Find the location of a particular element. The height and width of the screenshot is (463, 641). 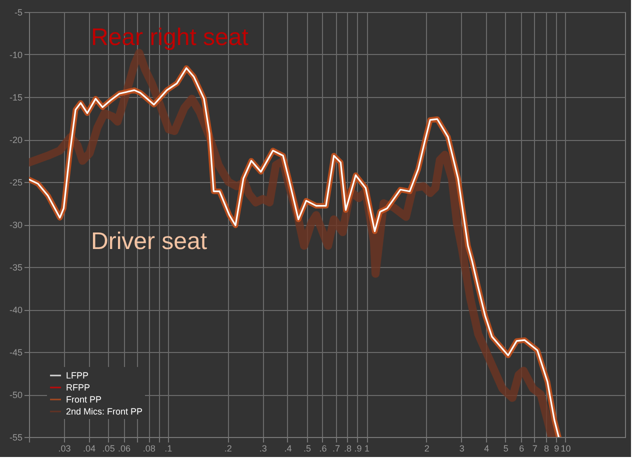

x-tick-label: 3 is located at coordinates (461, 449).